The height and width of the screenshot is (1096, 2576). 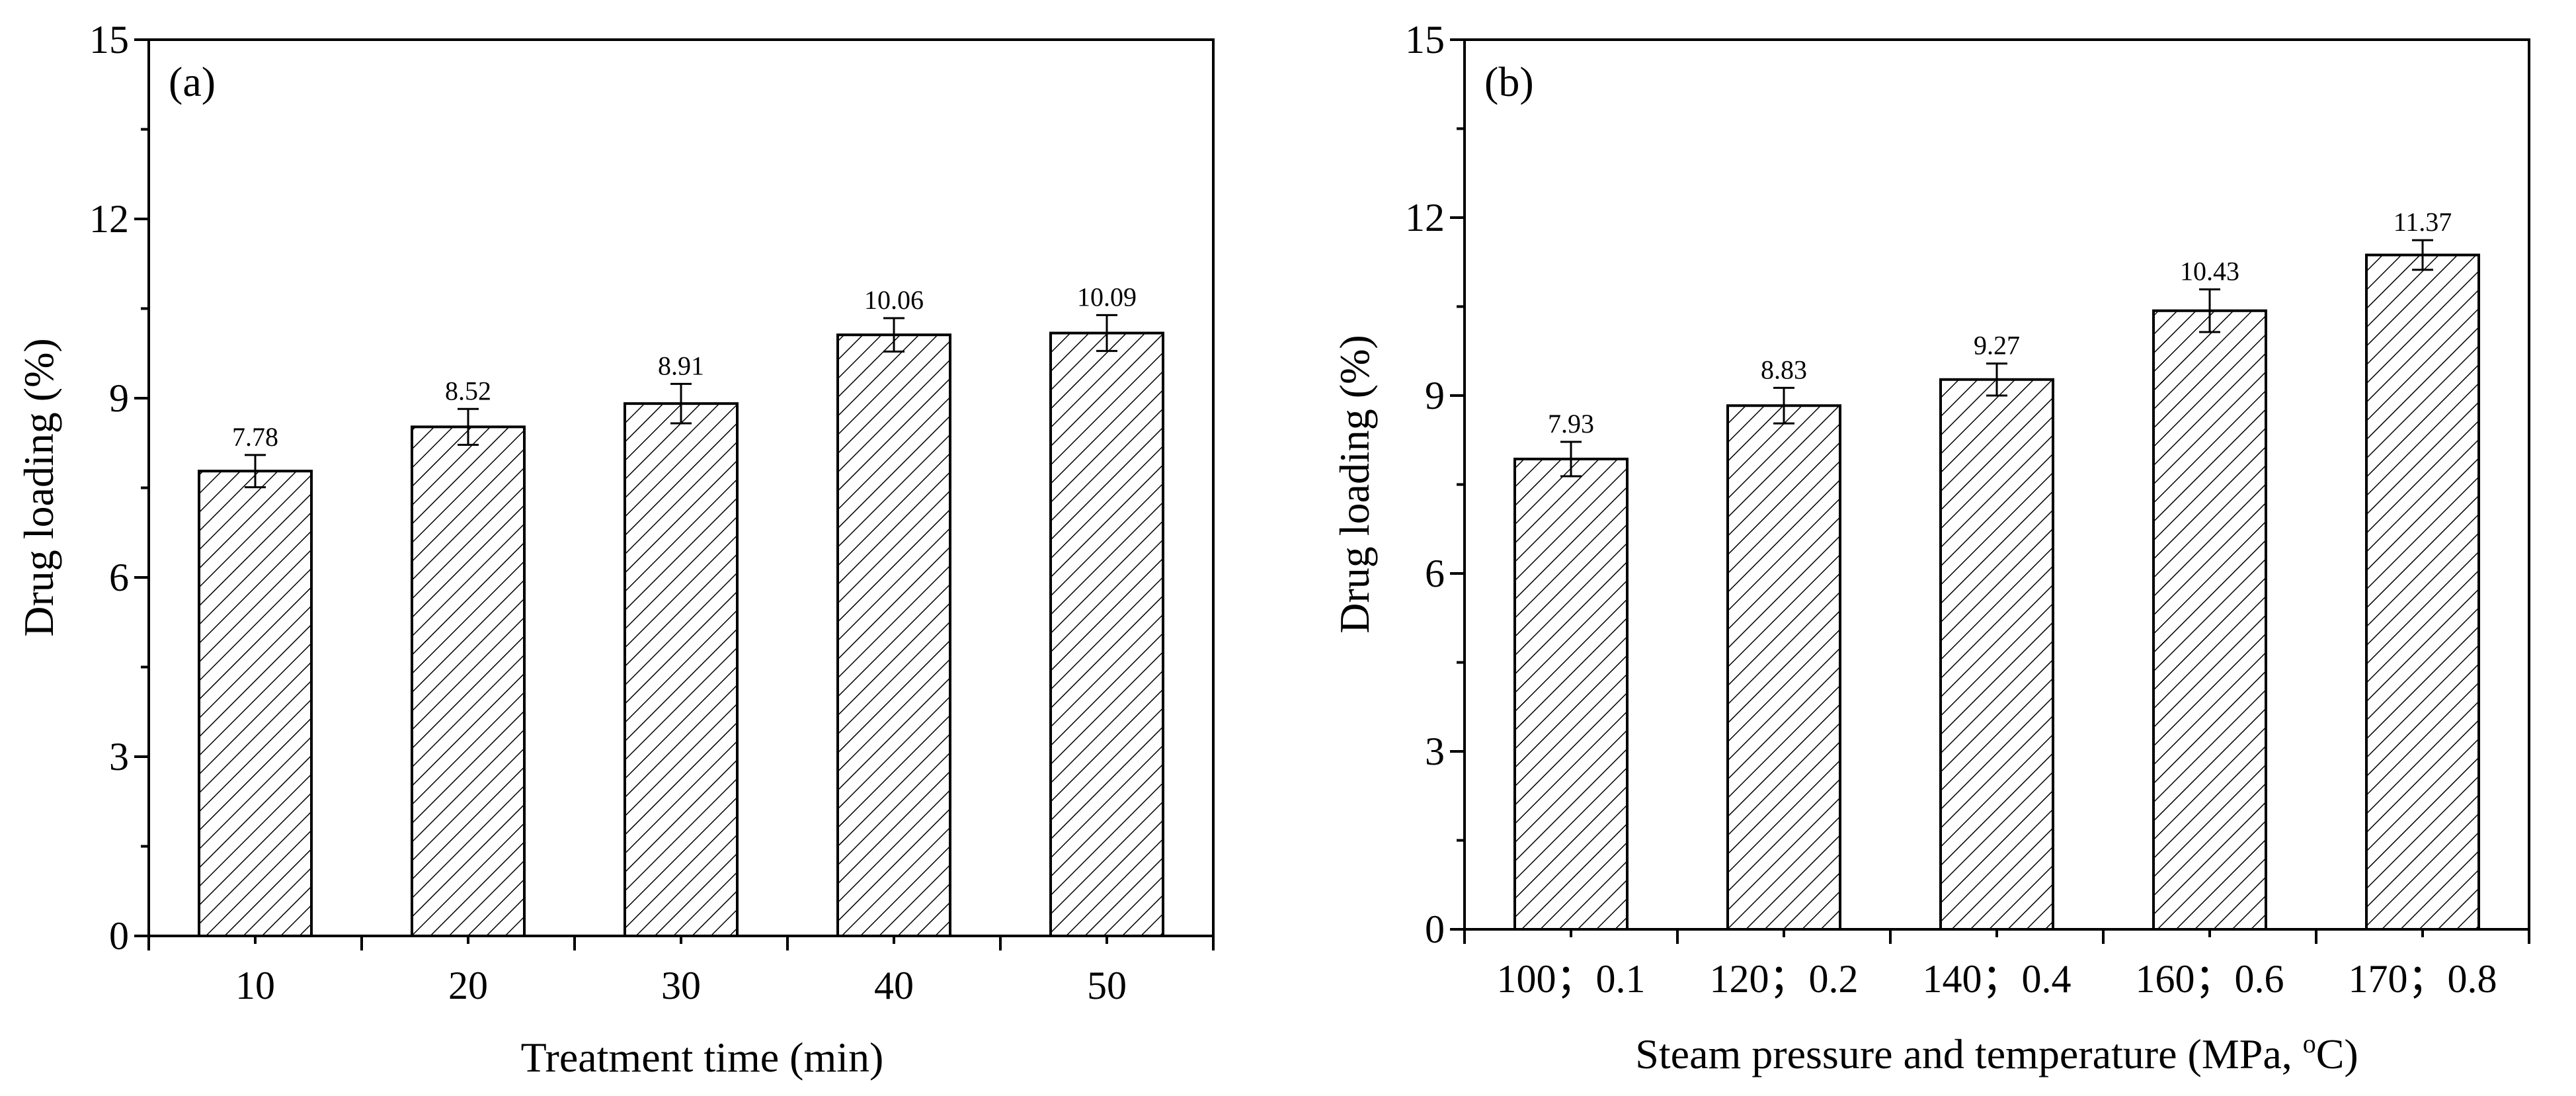 I want to click on y-tick-label-a-3: 9, so click(x=119, y=398).